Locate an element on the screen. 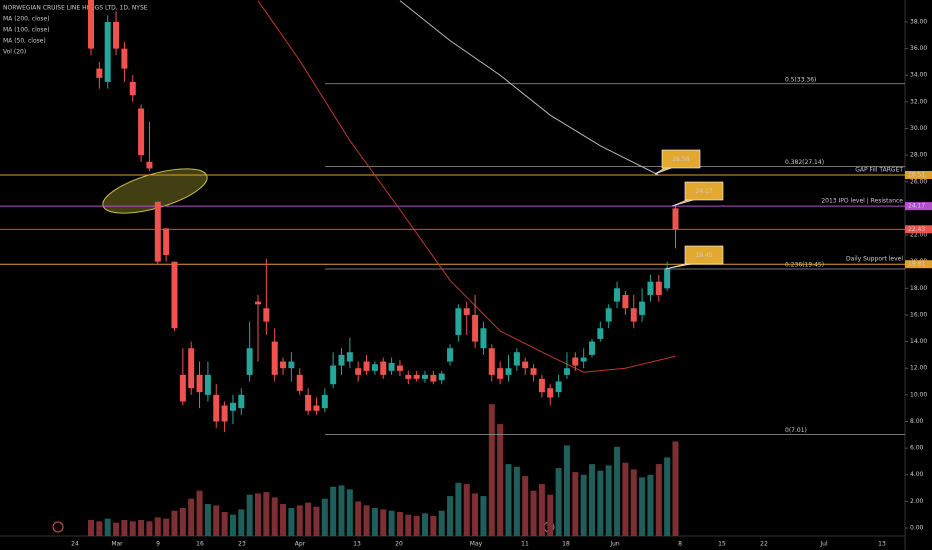 This screenshot has height=550, width=932. indicator-label: Vol (20) is located at coordinates (14, 52).